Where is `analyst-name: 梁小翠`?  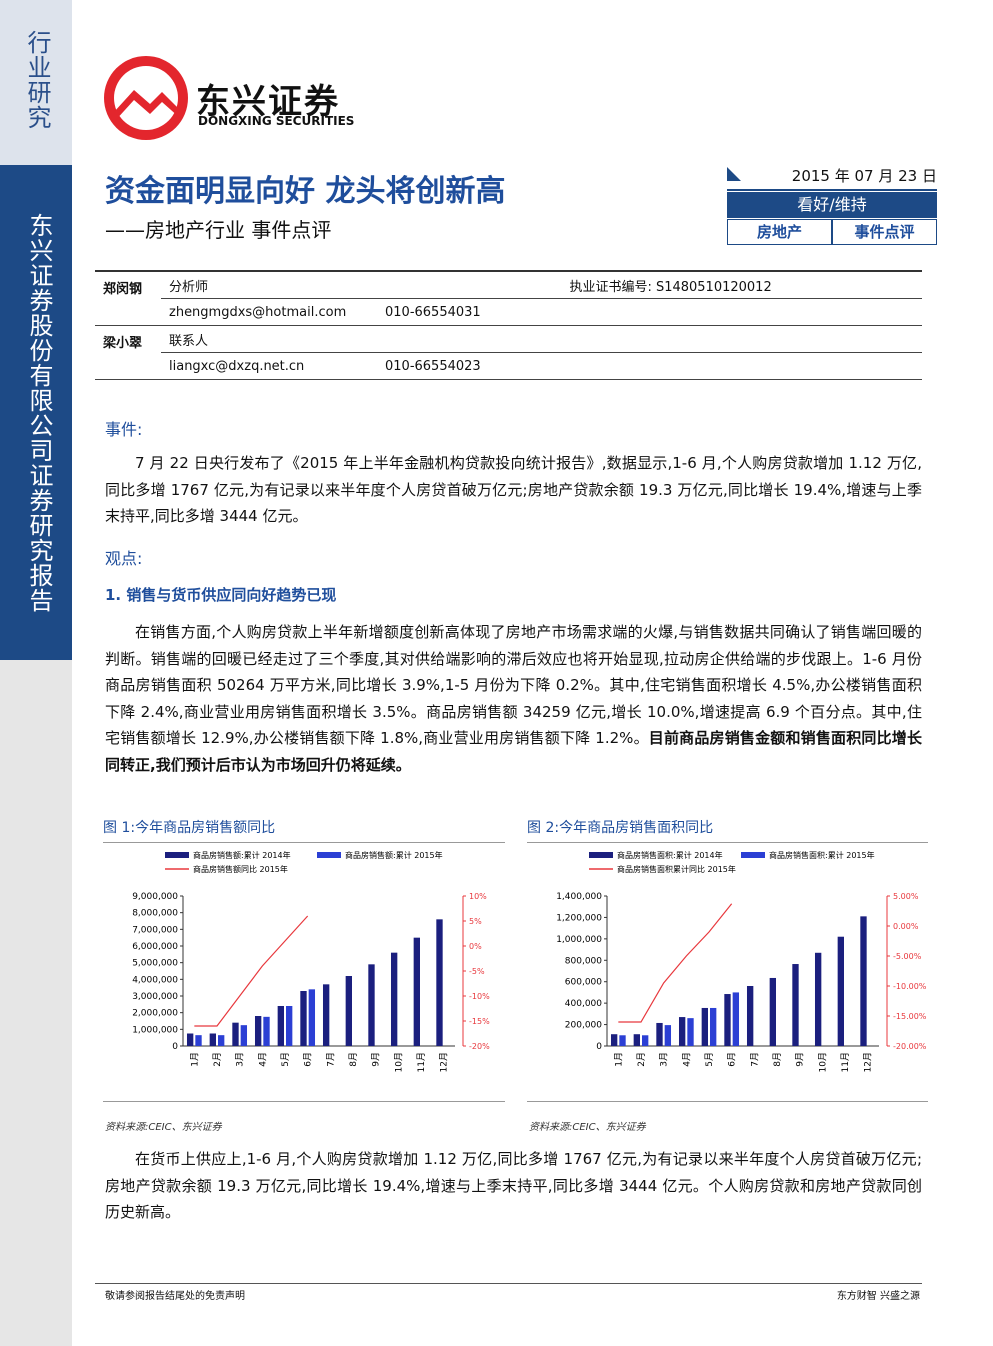 analyst-name: 梁小翠 is located at coordinates (128, 352).